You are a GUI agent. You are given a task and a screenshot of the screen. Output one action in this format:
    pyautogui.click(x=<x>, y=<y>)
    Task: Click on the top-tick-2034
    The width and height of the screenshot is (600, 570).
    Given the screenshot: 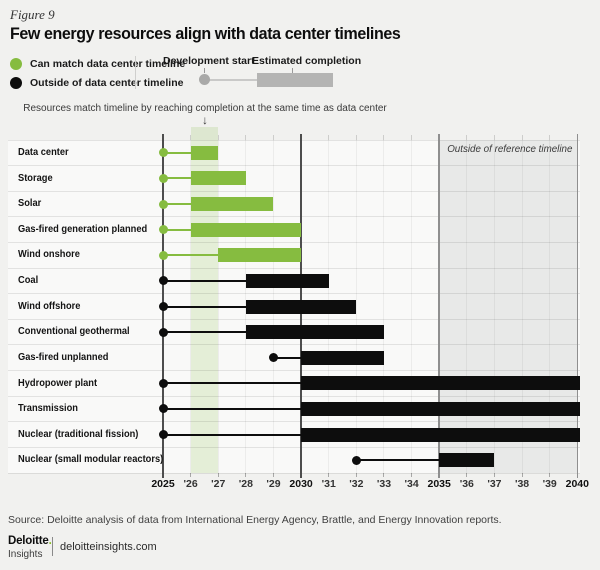 What is the action you would take?
    pyautogui.click(x=412, y=137)
    